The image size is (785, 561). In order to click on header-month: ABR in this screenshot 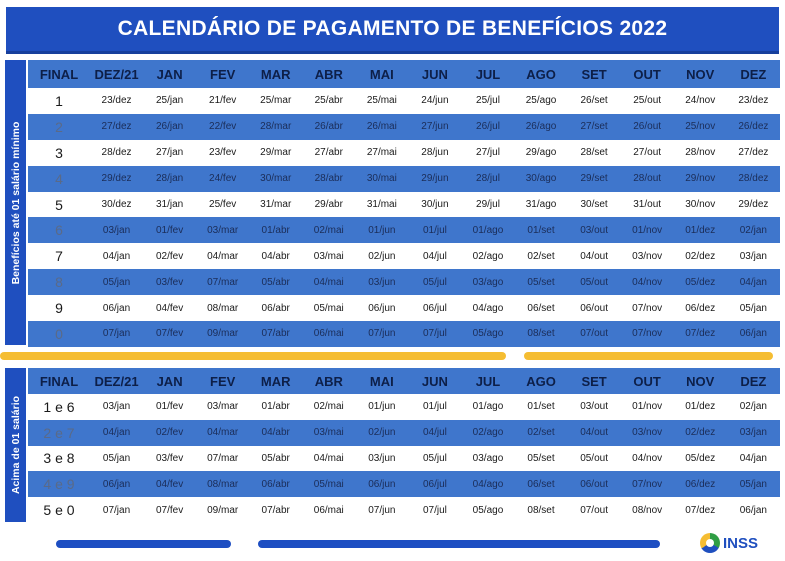, I will do `click(329, 74)`.